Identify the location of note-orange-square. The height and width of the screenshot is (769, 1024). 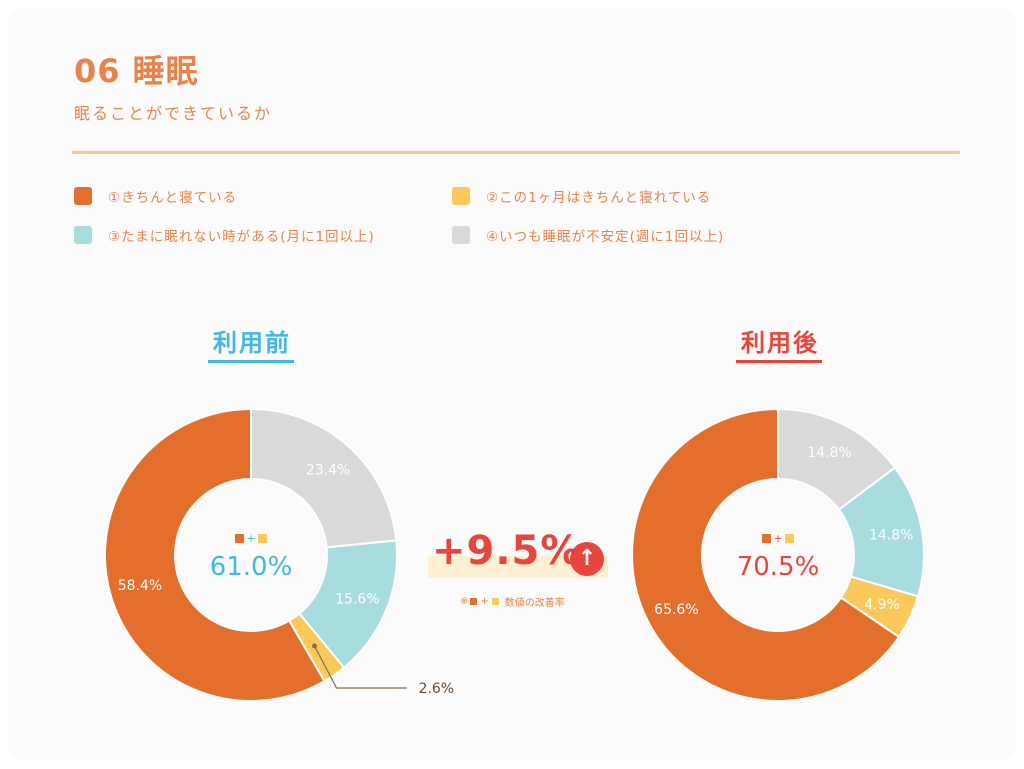
(474, 601).